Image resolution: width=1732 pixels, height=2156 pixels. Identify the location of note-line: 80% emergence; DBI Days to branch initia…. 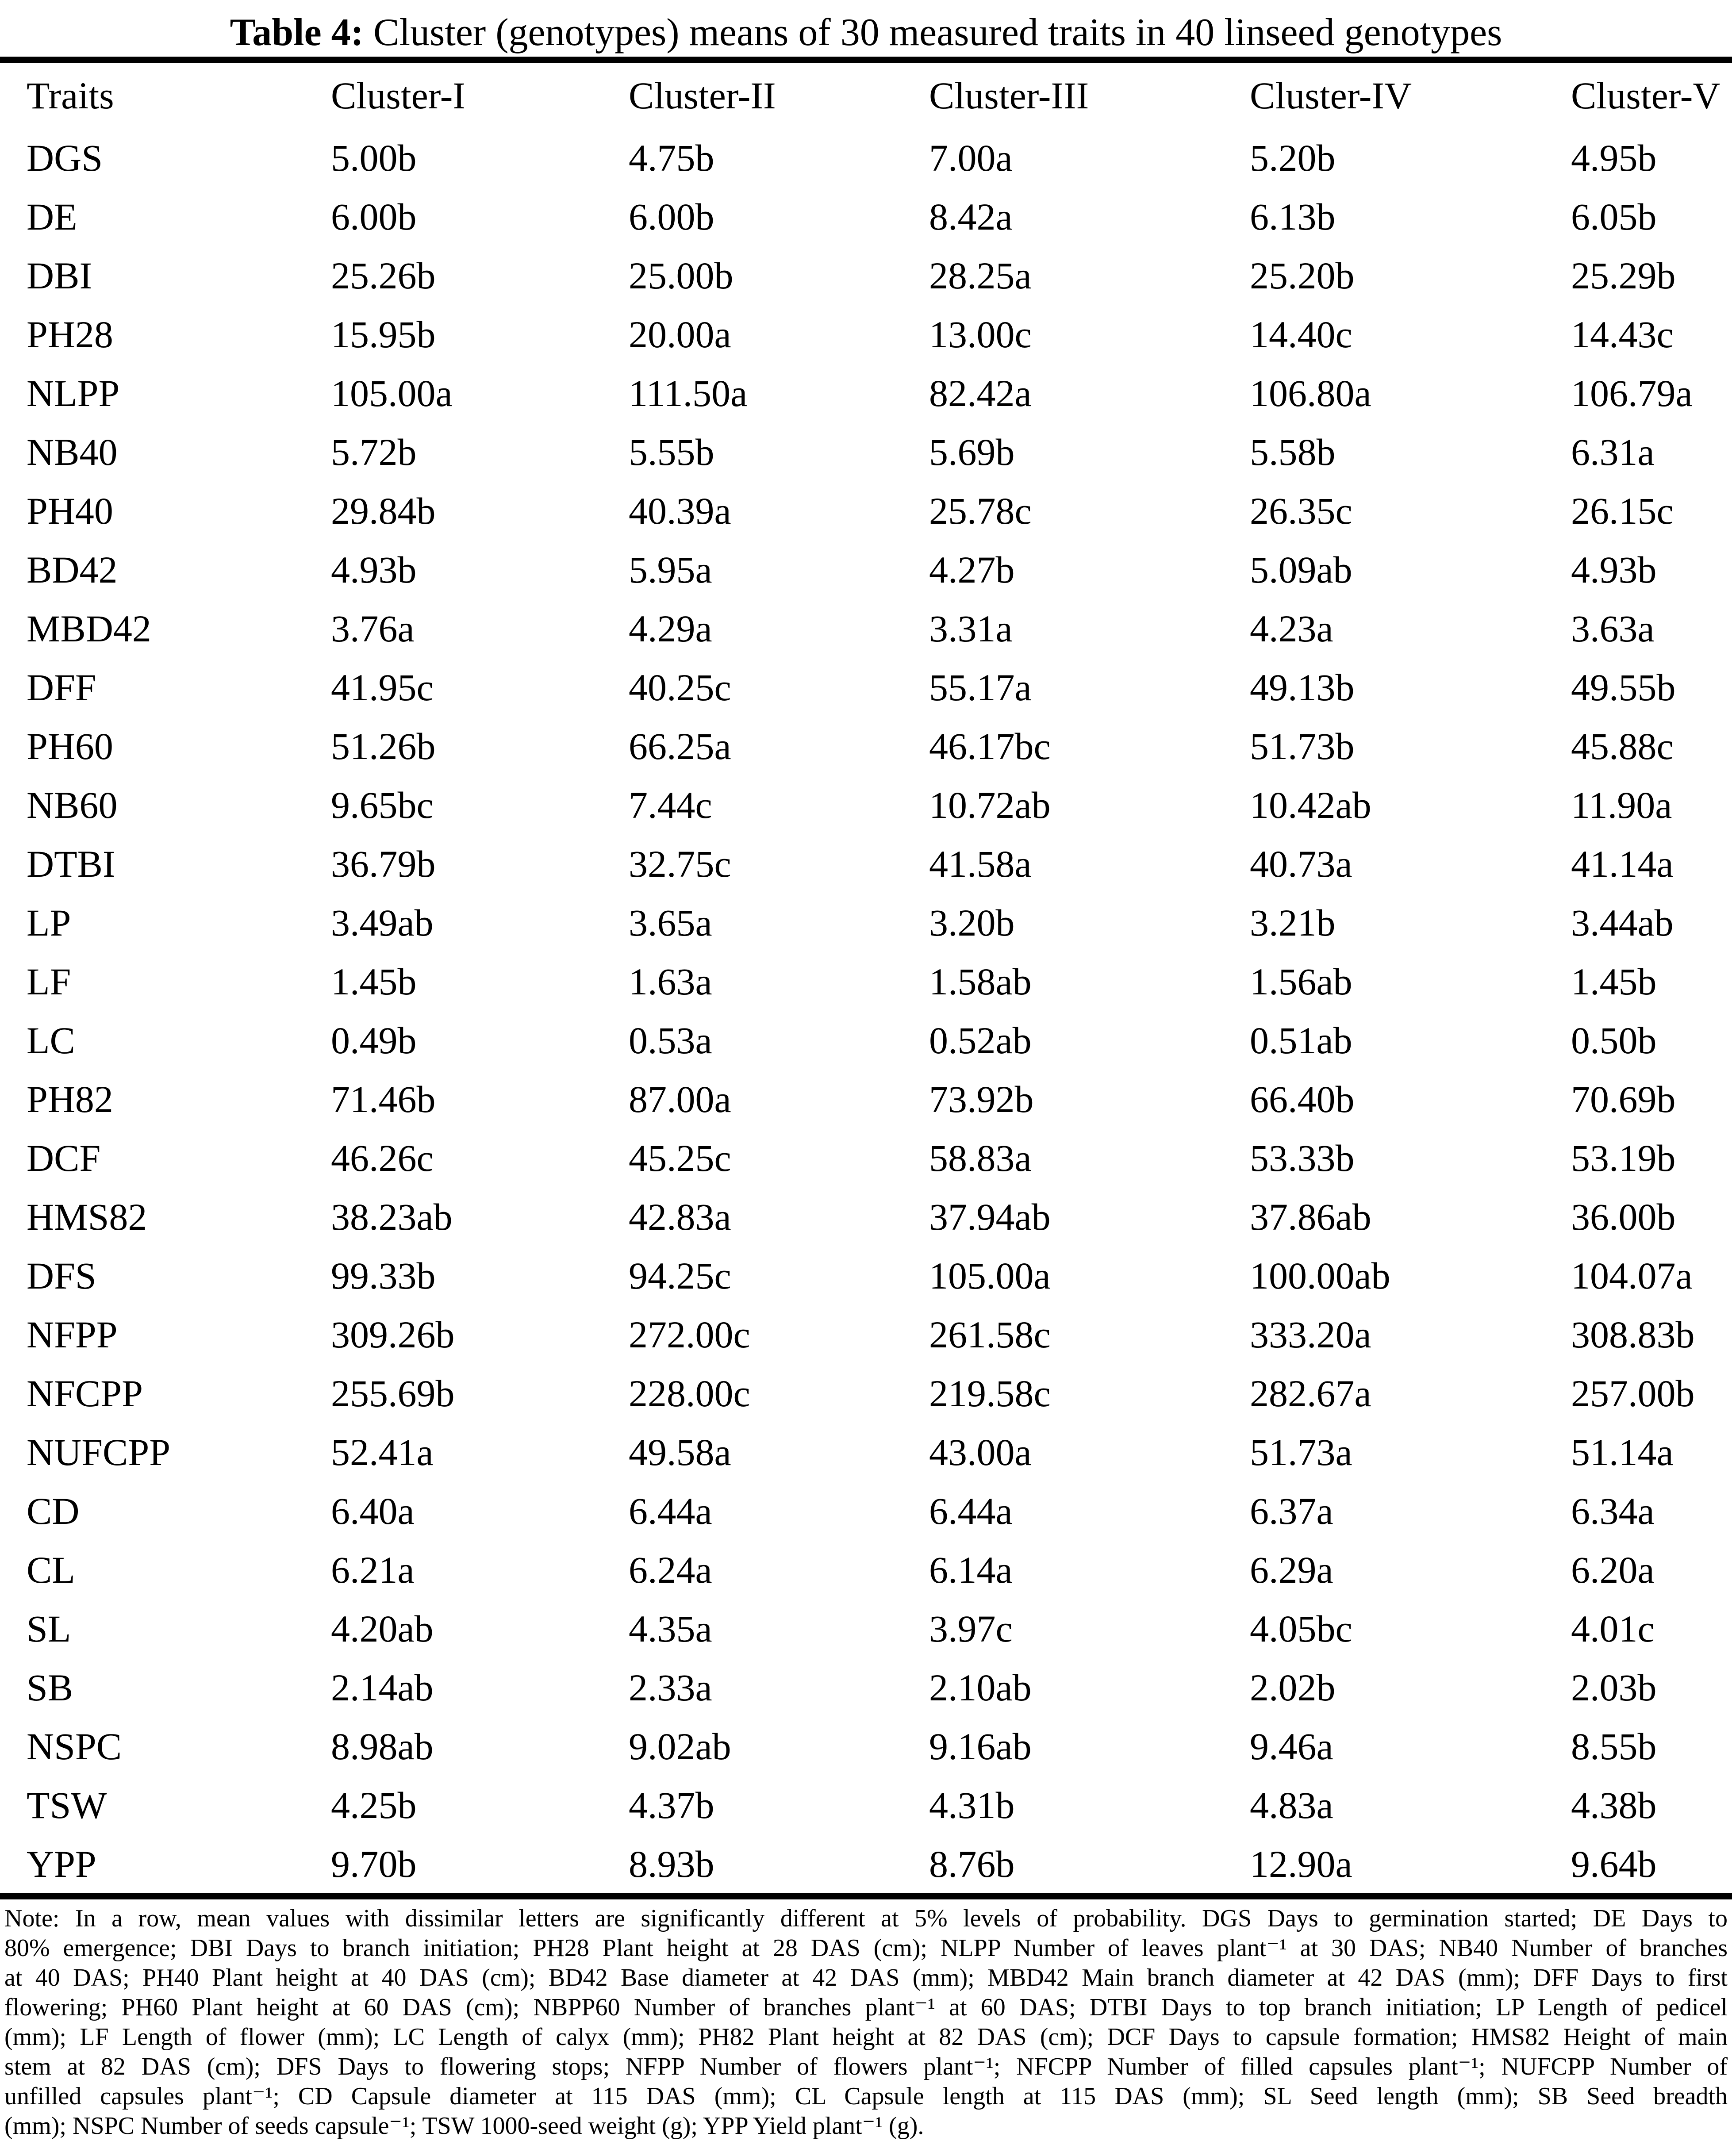
(866, 1948).